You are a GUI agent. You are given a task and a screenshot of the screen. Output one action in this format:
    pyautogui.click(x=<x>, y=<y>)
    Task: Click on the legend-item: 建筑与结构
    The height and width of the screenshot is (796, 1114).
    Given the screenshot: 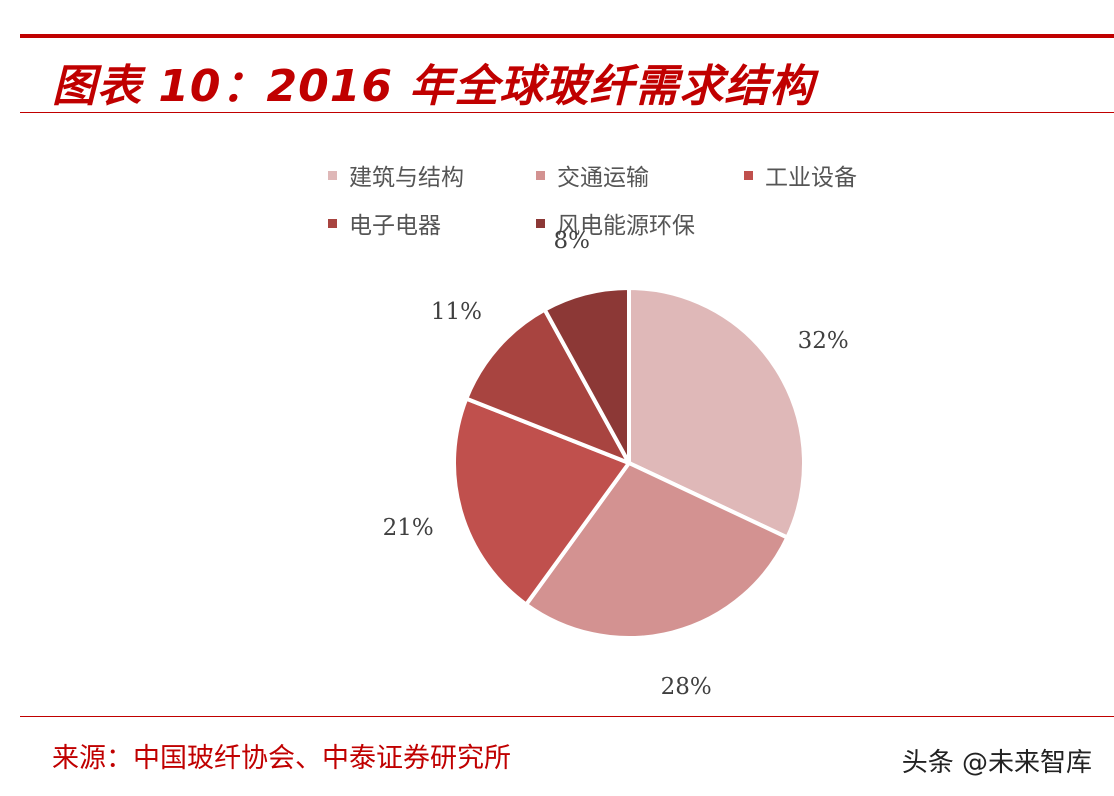 What is the action you would take?
    pyautogui.click(x=396, y=175)
    